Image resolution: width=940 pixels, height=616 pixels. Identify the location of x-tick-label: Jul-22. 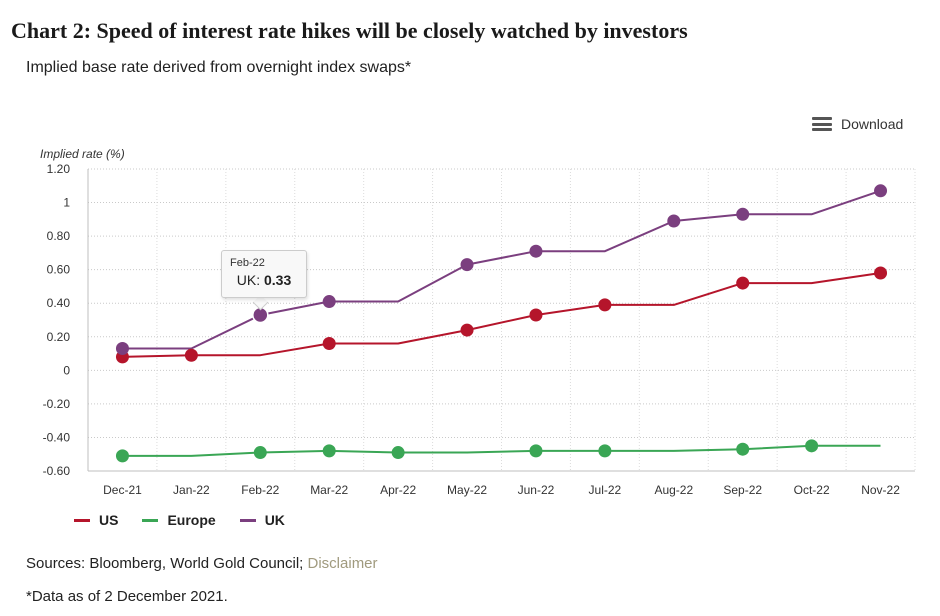
(605, 490).